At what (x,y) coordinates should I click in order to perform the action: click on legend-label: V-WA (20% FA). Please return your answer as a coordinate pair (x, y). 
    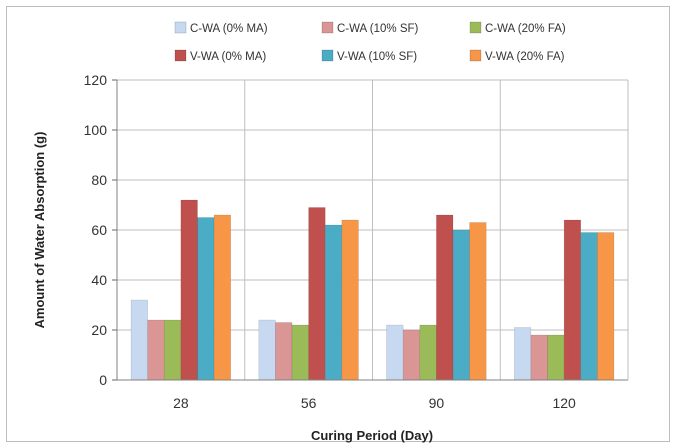
    Looking at the image, I should click on (525, 57).